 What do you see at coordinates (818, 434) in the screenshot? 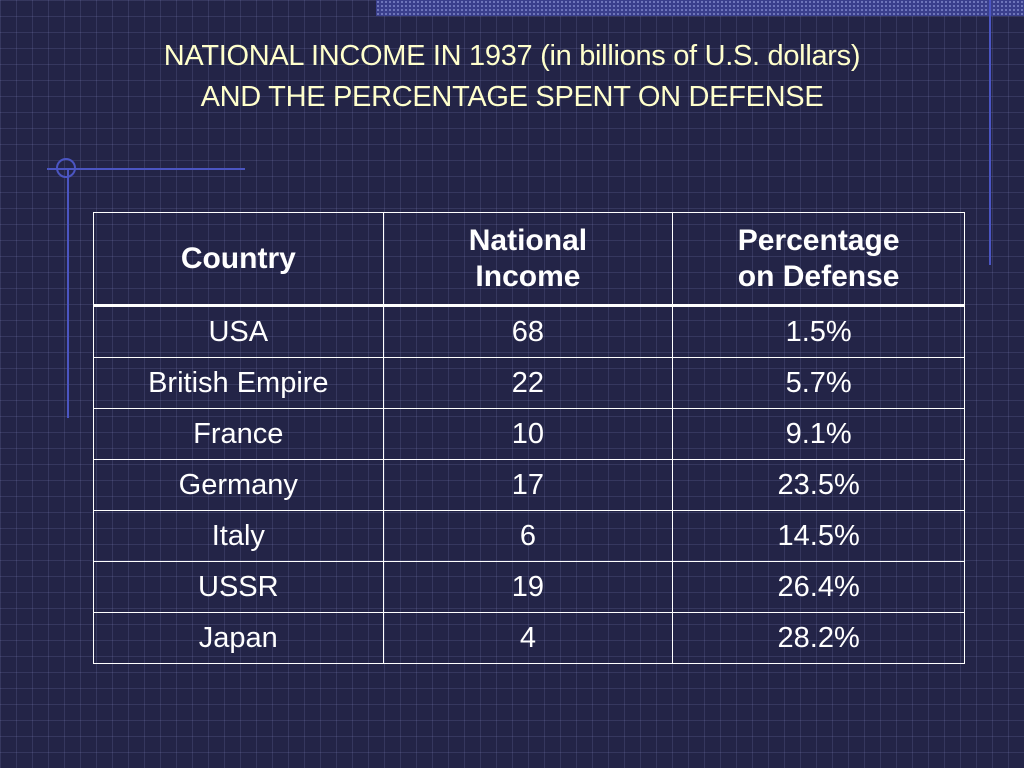
I see `defense-cell: 9.1%` at bounding box center [818, 434].